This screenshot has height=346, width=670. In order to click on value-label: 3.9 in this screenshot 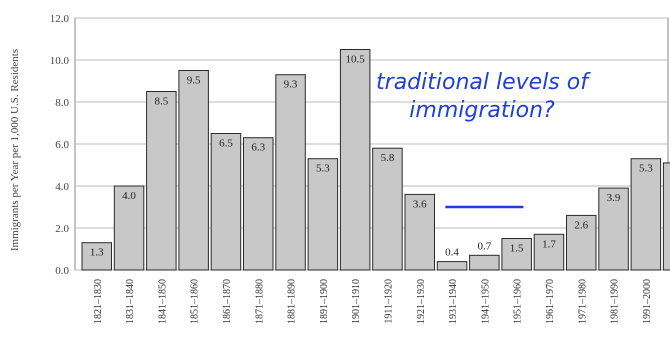, I will do `click(614, 198)`.